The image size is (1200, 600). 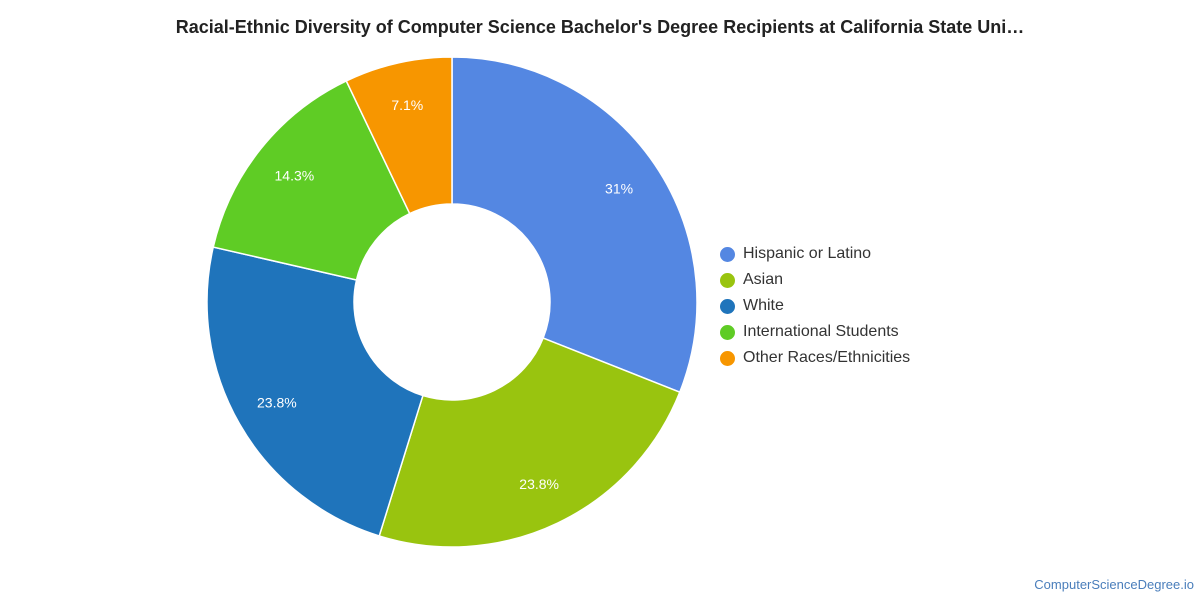 What do you see at coordinates (619, 188) in the screenshot?
I see `slice-value-label: 31%` at bounding box center [619, 188].